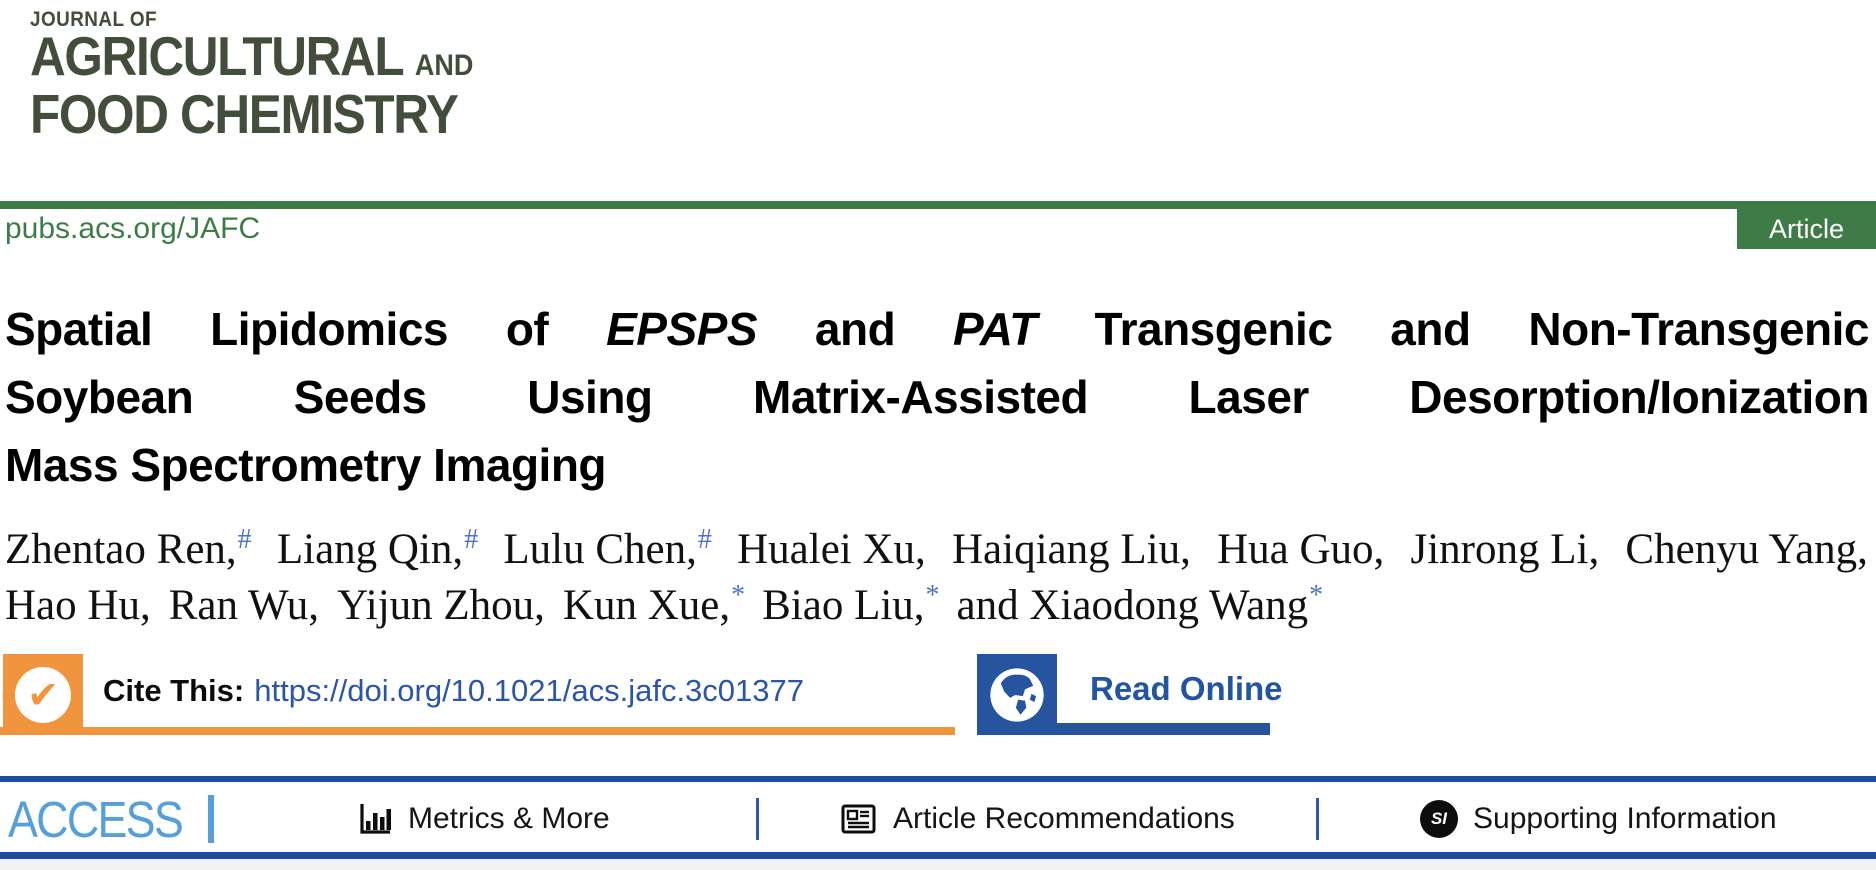 This screenshot has width=1876, height=870. What do you see at coordinates (1064, 818) in the screenshot?
I see `recommendations-label: Article Recommendations` at bounding box center [1064, 818].